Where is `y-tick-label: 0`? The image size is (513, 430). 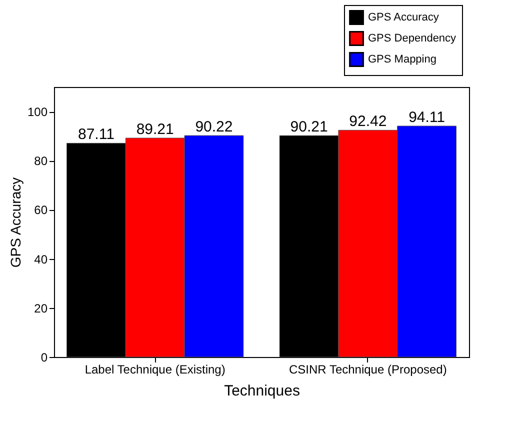
y-tick-label: 0 is located at coordinates (44, 357).